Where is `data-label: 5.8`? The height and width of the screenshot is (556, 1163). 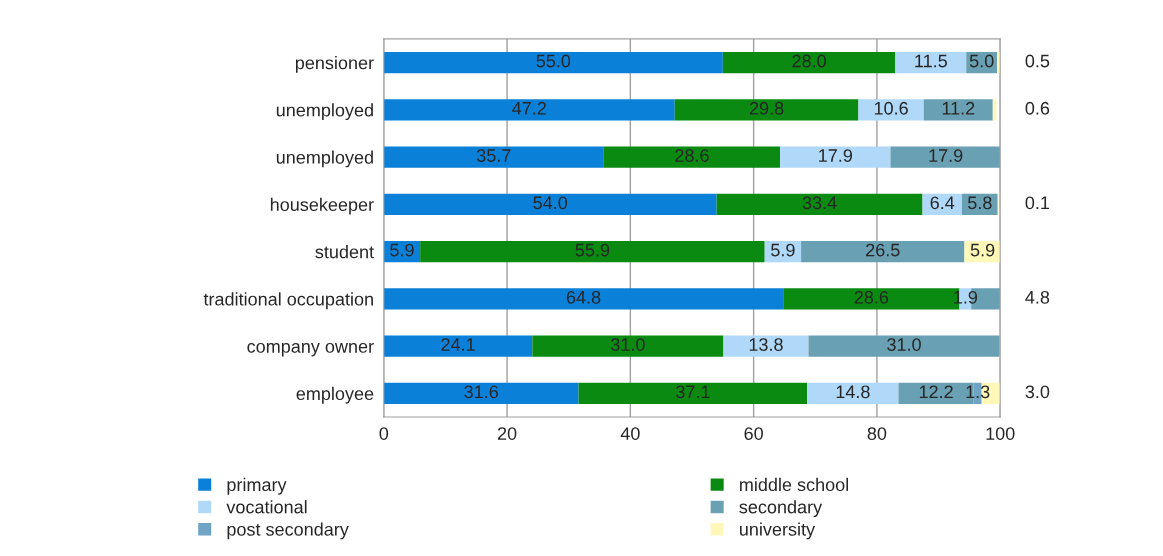 data-label: 5.8 is located at coordinates (980, 203).